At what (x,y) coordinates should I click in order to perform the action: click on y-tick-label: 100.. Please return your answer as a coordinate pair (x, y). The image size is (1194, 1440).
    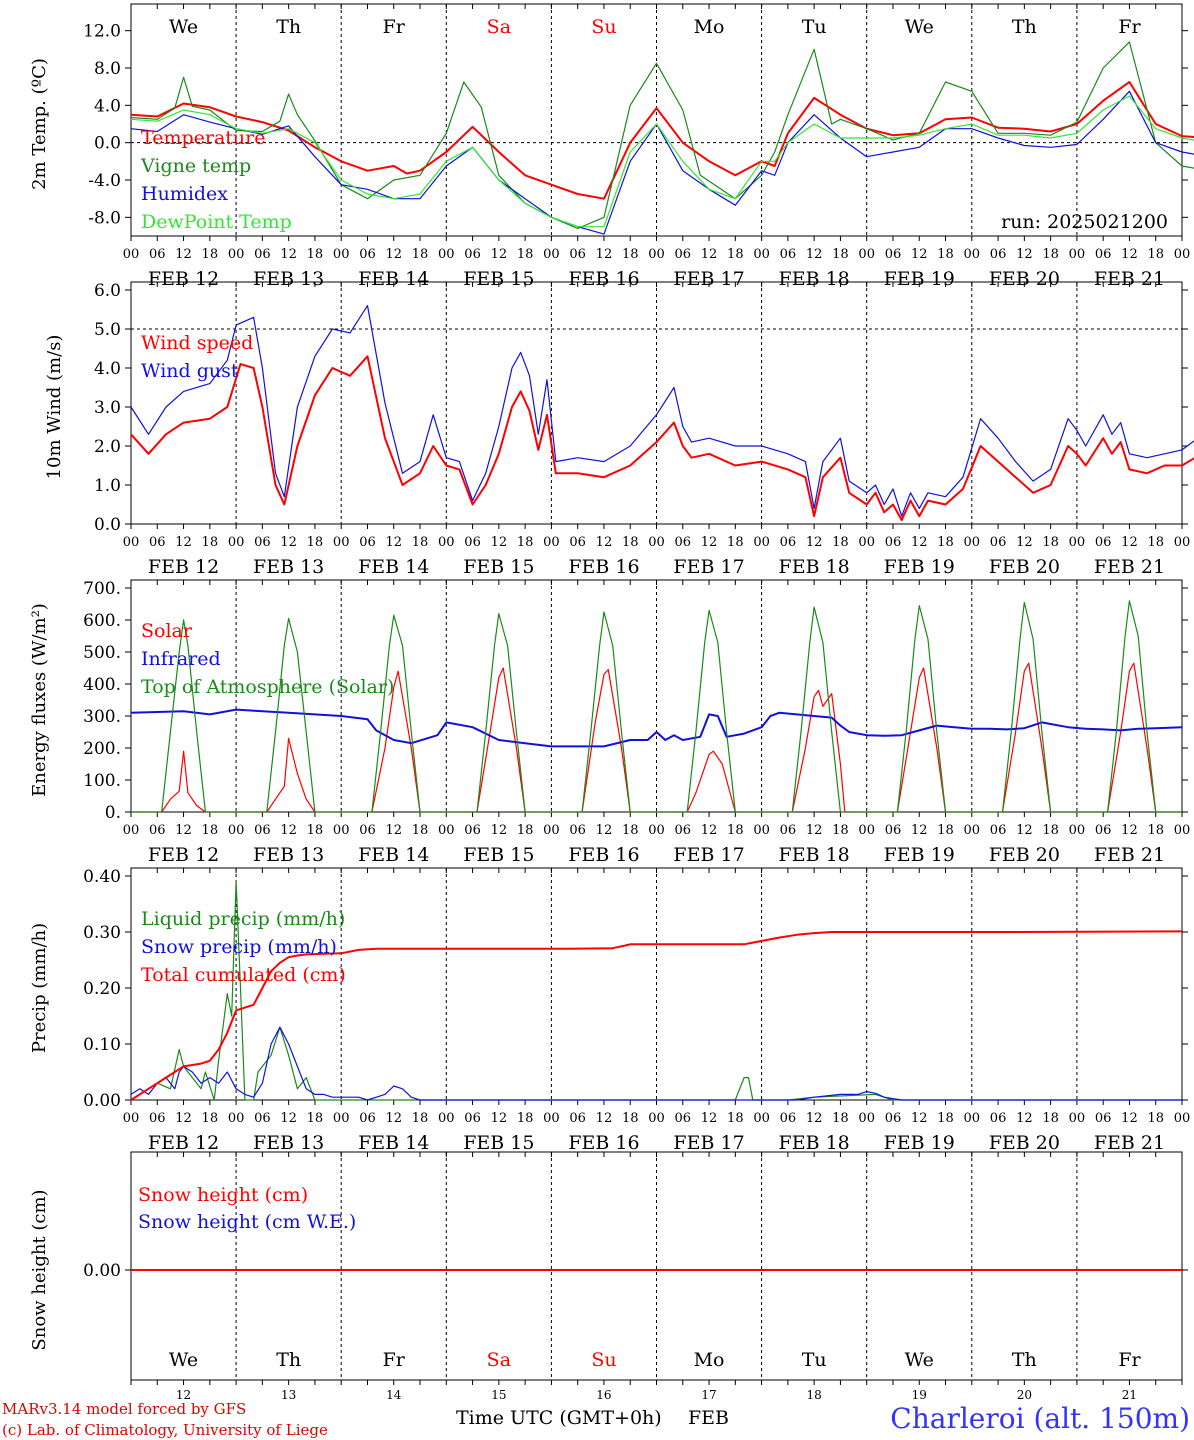
    Looking at the image, I should click on (102, 781).